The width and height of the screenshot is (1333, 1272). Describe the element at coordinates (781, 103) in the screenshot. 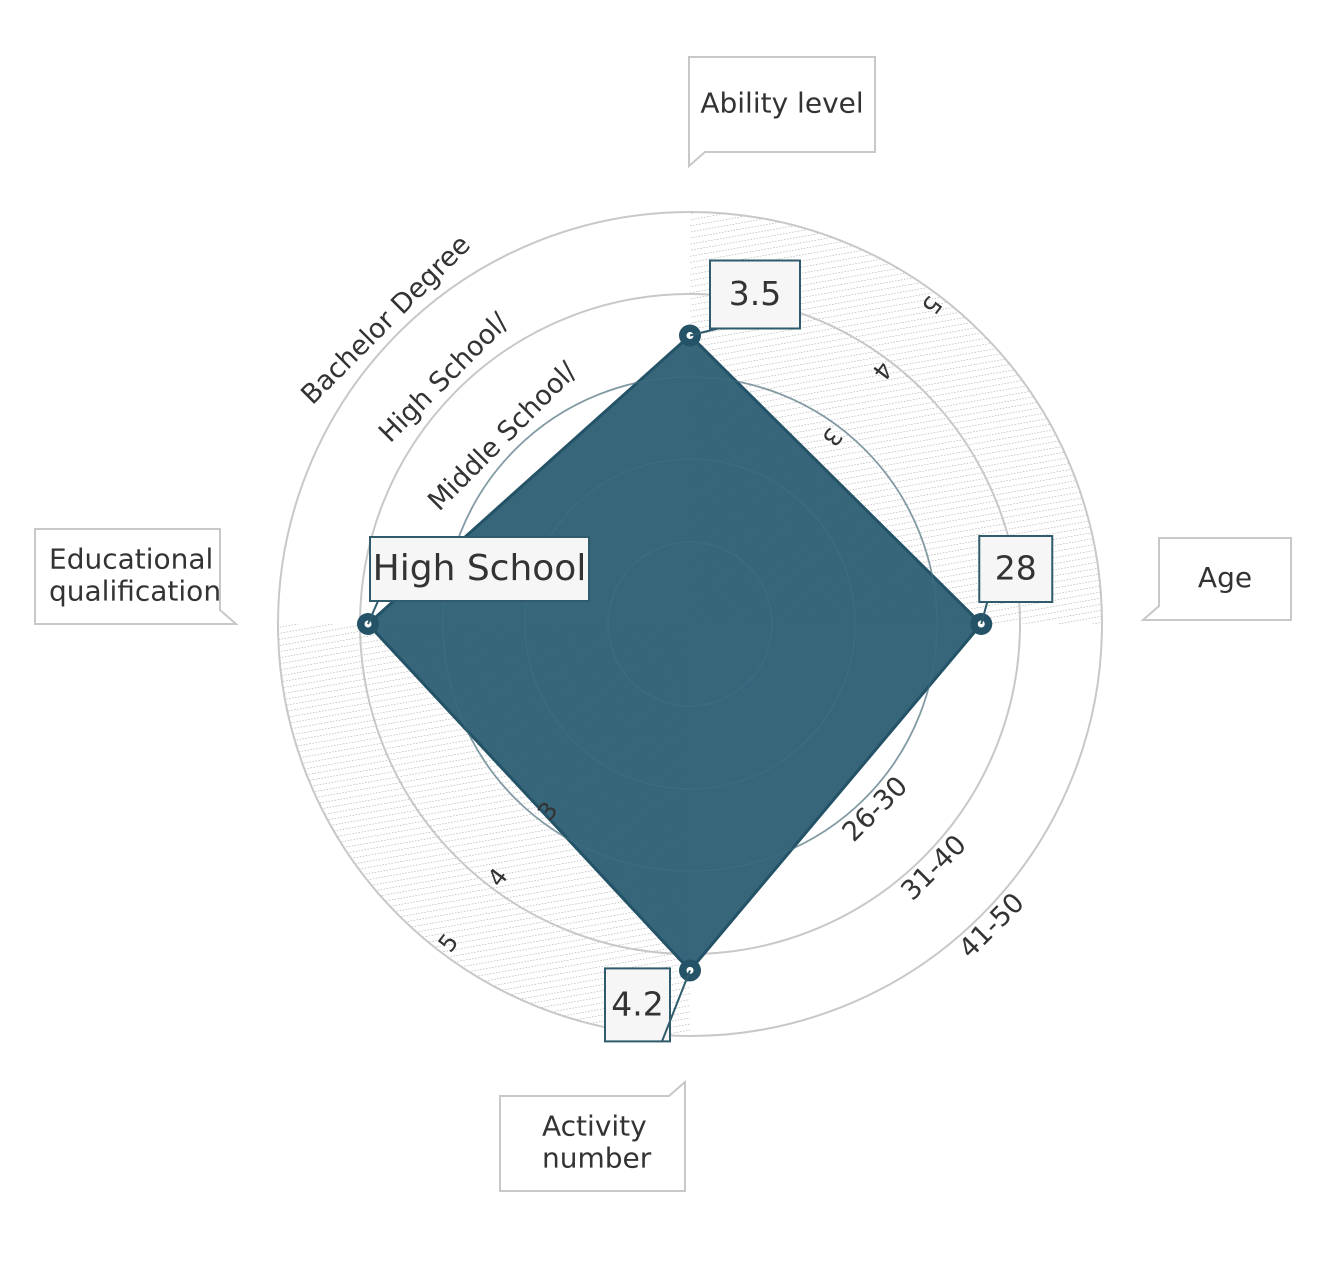

I see `callout-text-ability-0: Ability level` at that location.